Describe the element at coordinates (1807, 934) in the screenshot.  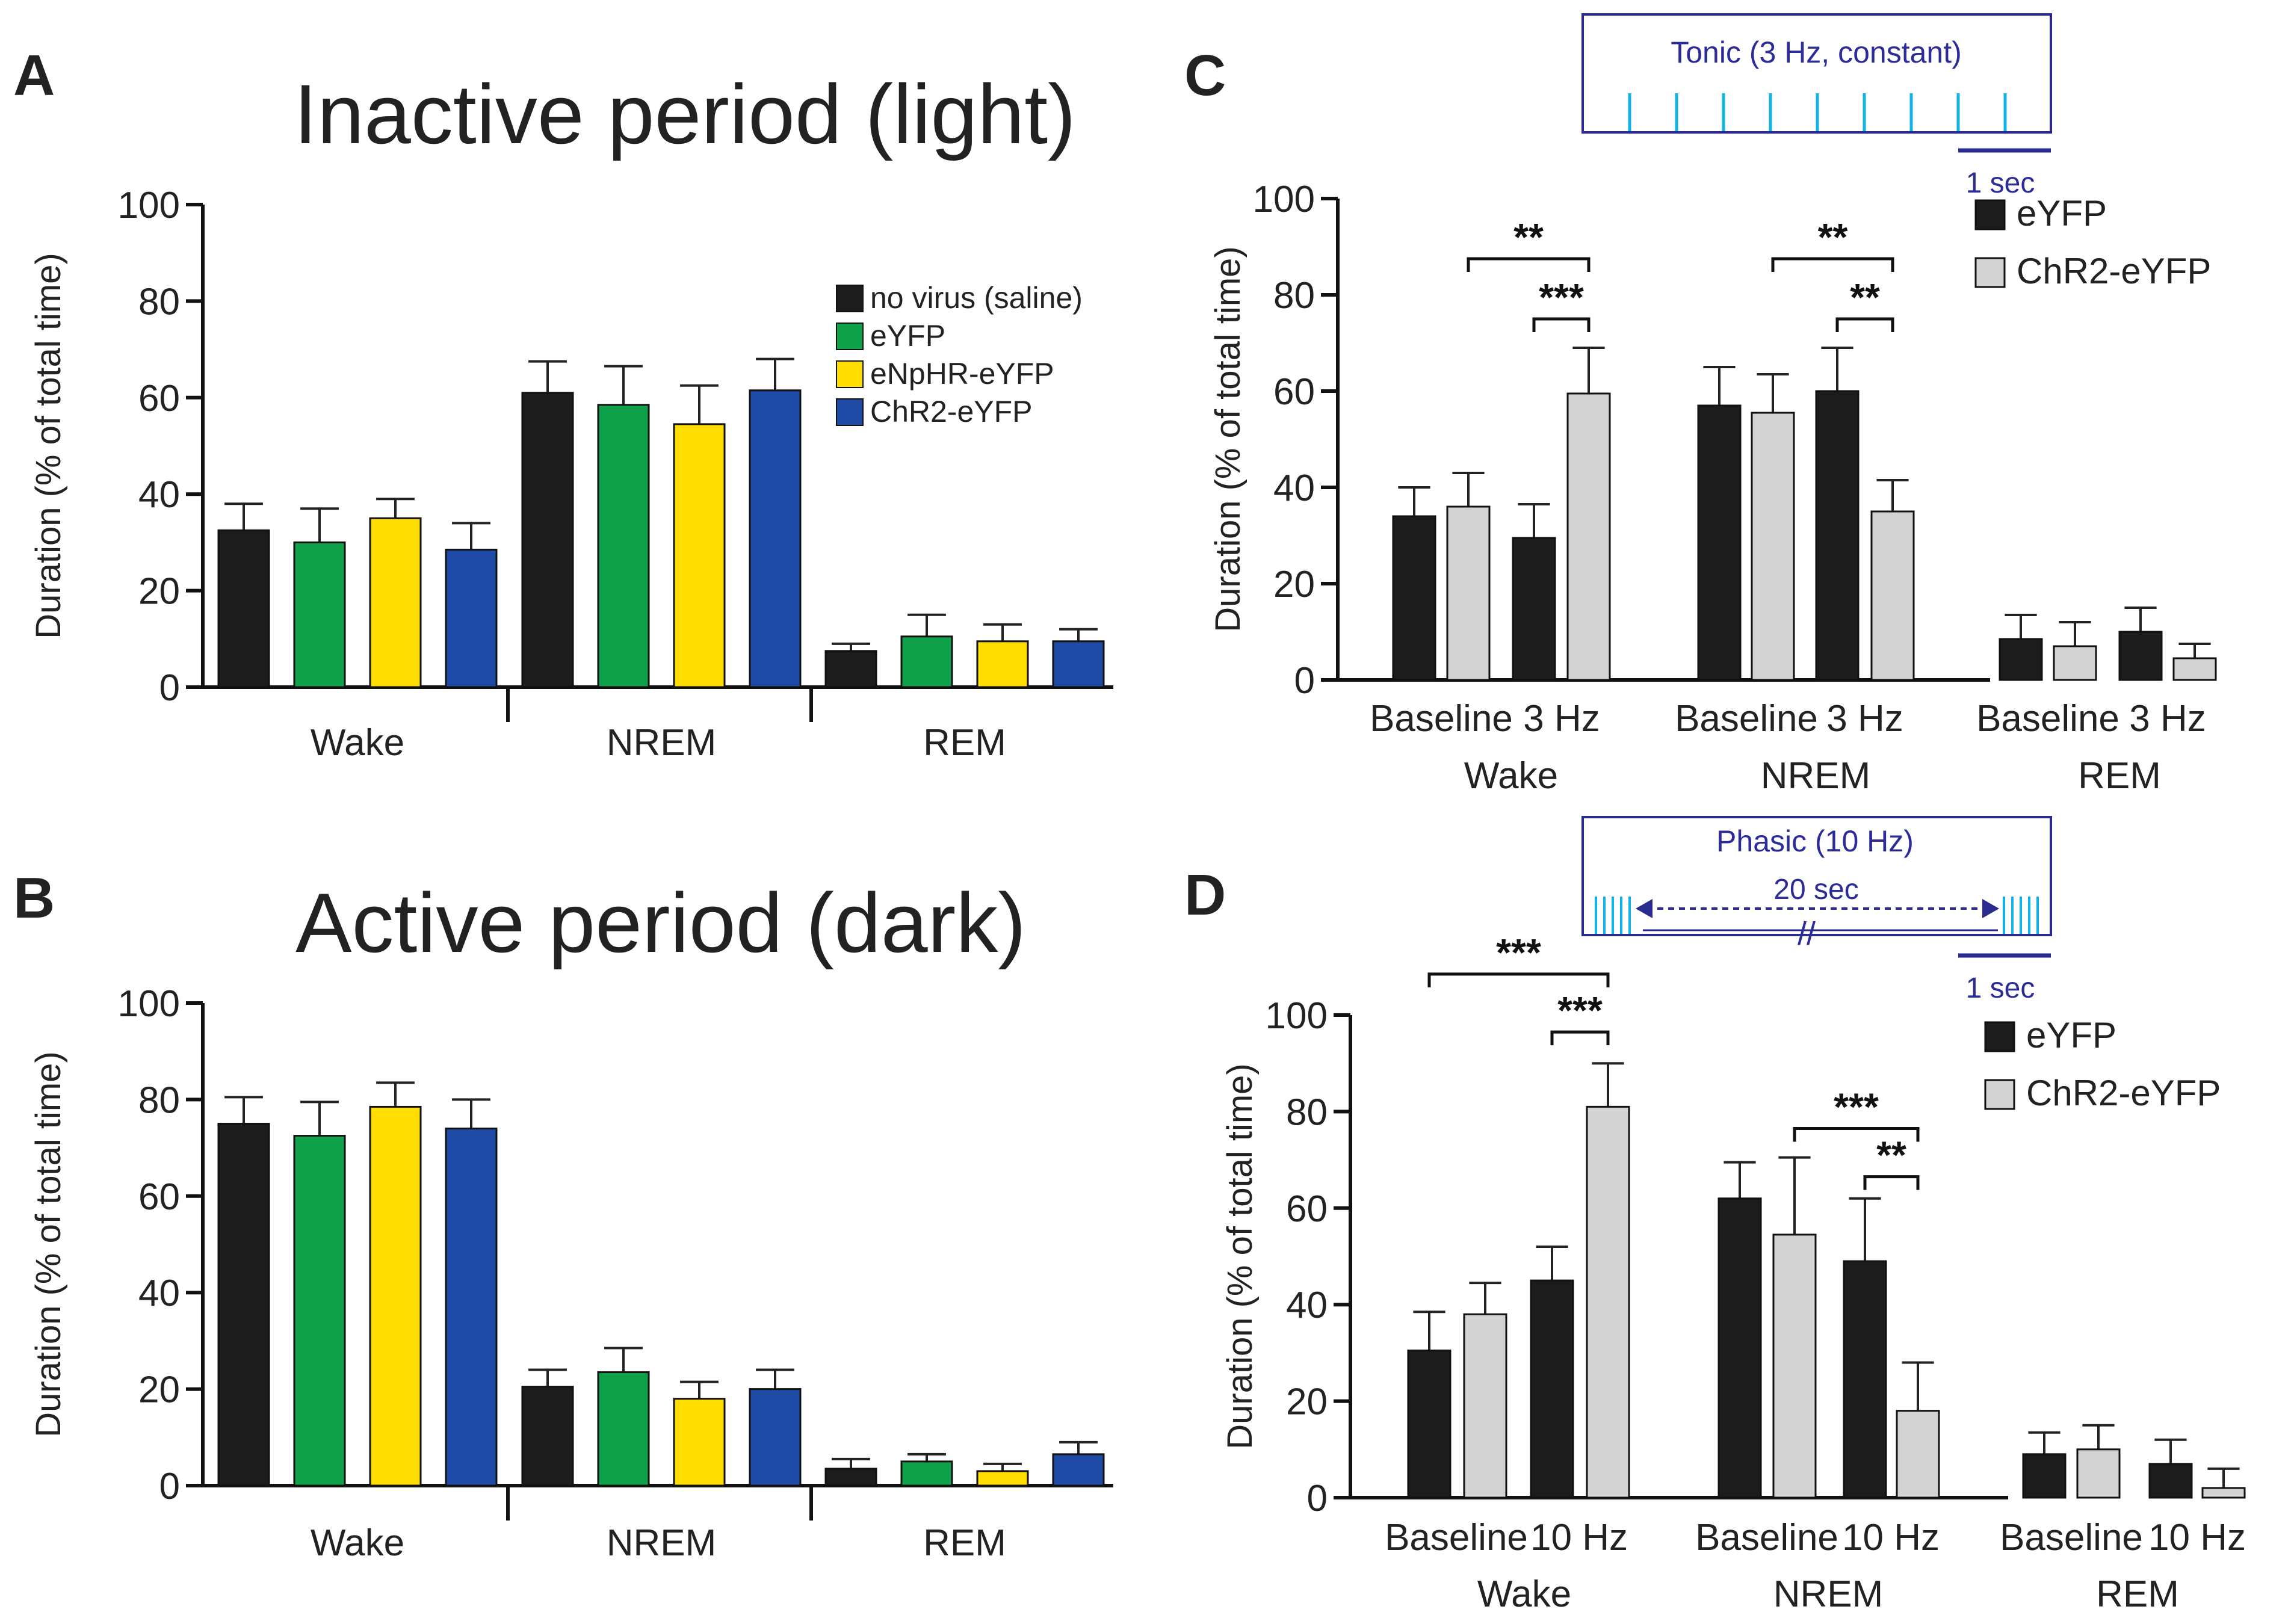
I see `axis-break-mark: //` at that location.